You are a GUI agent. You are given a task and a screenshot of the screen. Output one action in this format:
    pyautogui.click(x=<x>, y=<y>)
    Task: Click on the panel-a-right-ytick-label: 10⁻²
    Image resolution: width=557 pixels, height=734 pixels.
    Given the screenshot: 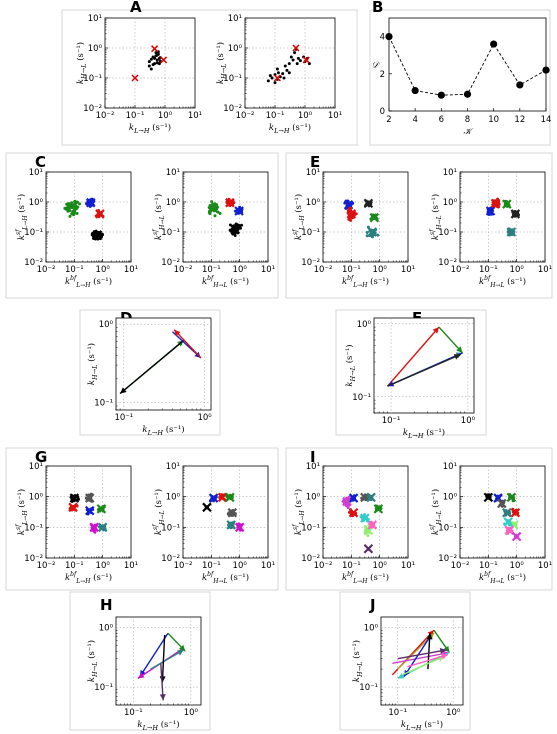 What is the action you would take?
    pyautogui.click(x=232, y=109)
    